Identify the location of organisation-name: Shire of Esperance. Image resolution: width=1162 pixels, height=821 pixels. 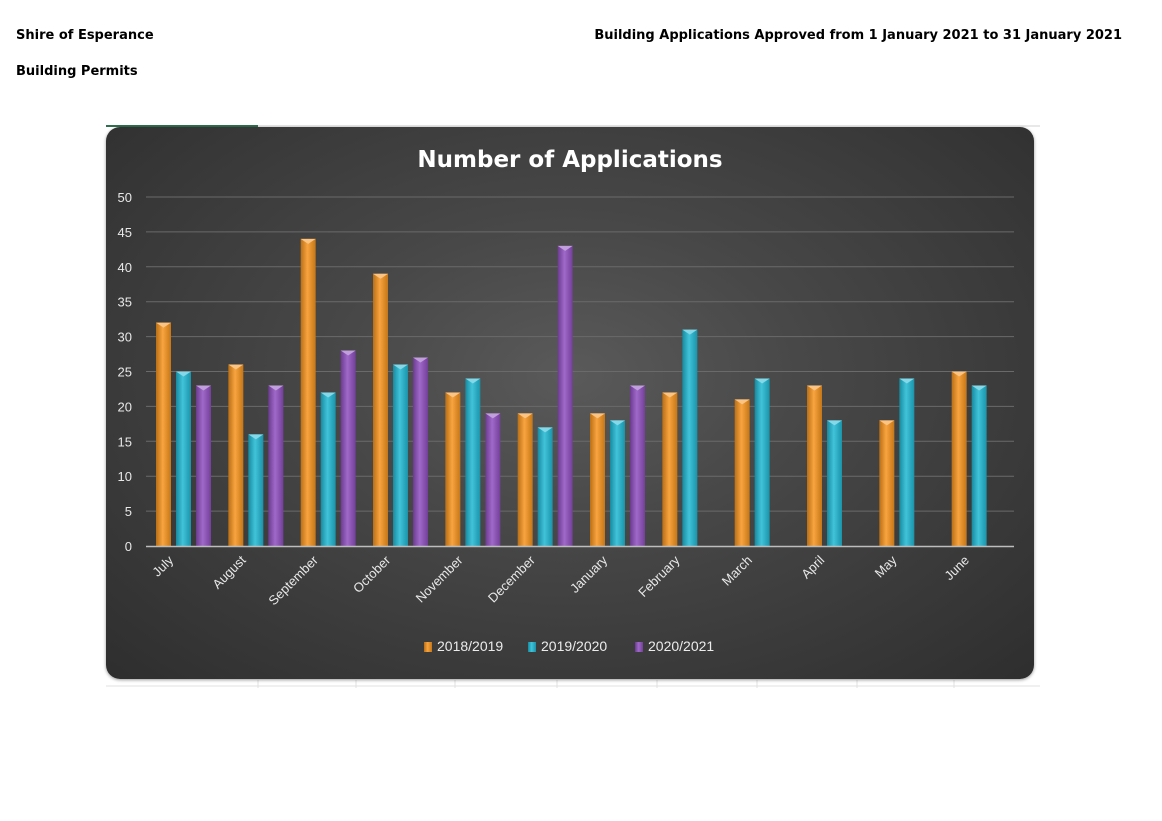
(85, 35).